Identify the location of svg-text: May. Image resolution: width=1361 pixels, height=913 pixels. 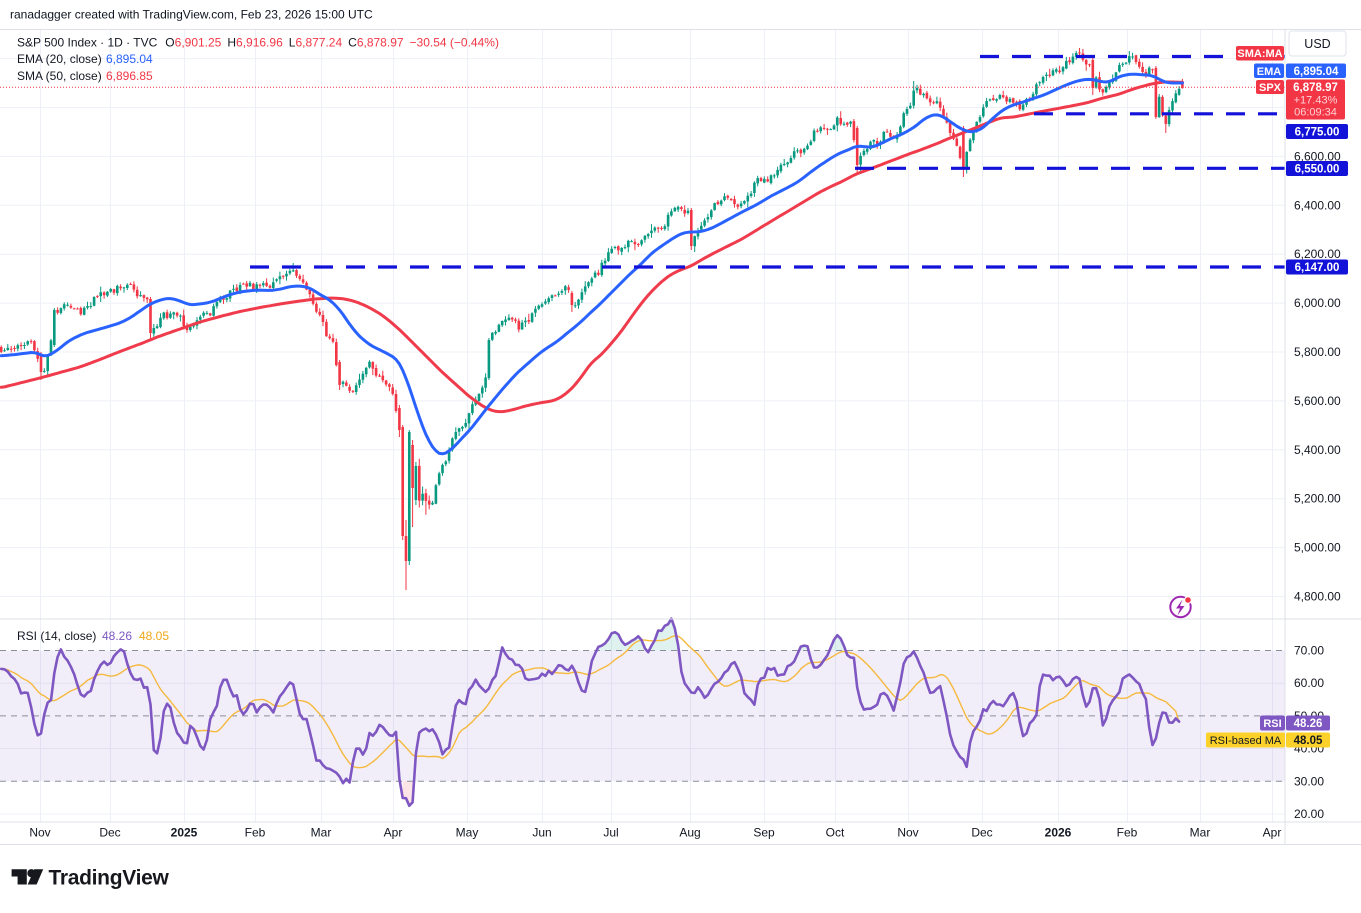
(467, 833).